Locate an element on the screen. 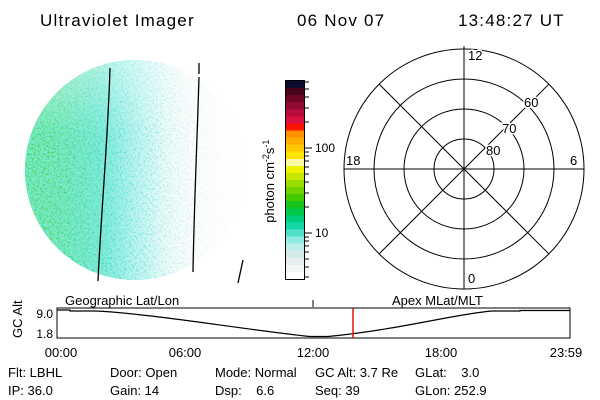 The width and height of the screenshot is (600, 400). status-gc-alt: GC Alt: 3.7 Re is located at coordinates (357, 372).